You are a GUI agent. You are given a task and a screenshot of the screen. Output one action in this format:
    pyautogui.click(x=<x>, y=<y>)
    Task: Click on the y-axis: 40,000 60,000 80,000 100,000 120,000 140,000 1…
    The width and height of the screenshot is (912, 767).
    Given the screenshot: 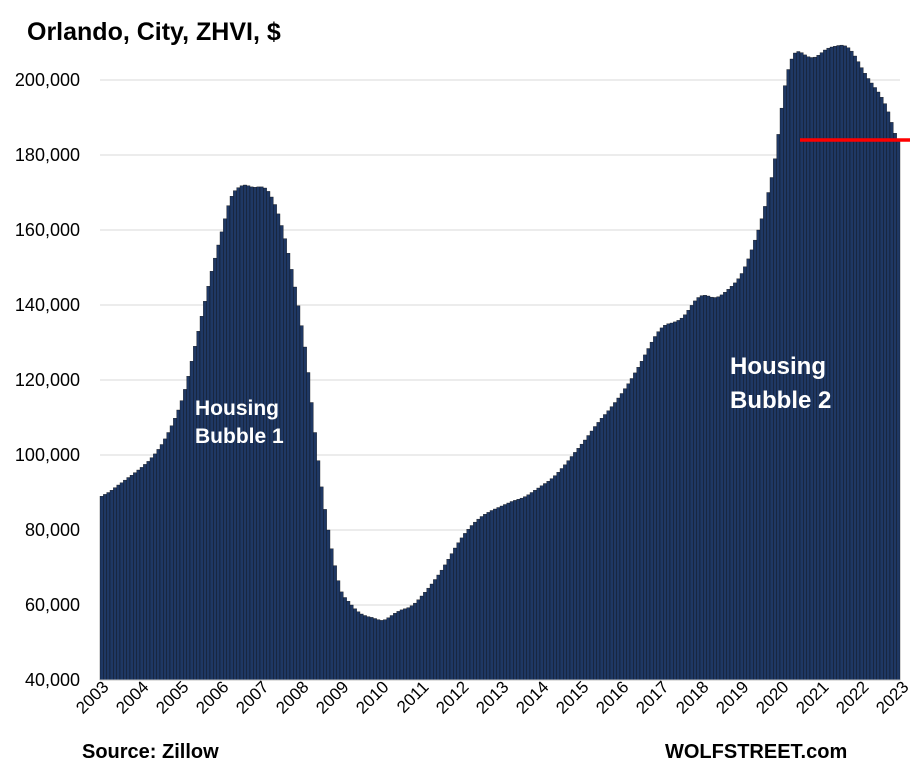 What is the action you would take?
    pyautogui.click(x=47, y=380)
    